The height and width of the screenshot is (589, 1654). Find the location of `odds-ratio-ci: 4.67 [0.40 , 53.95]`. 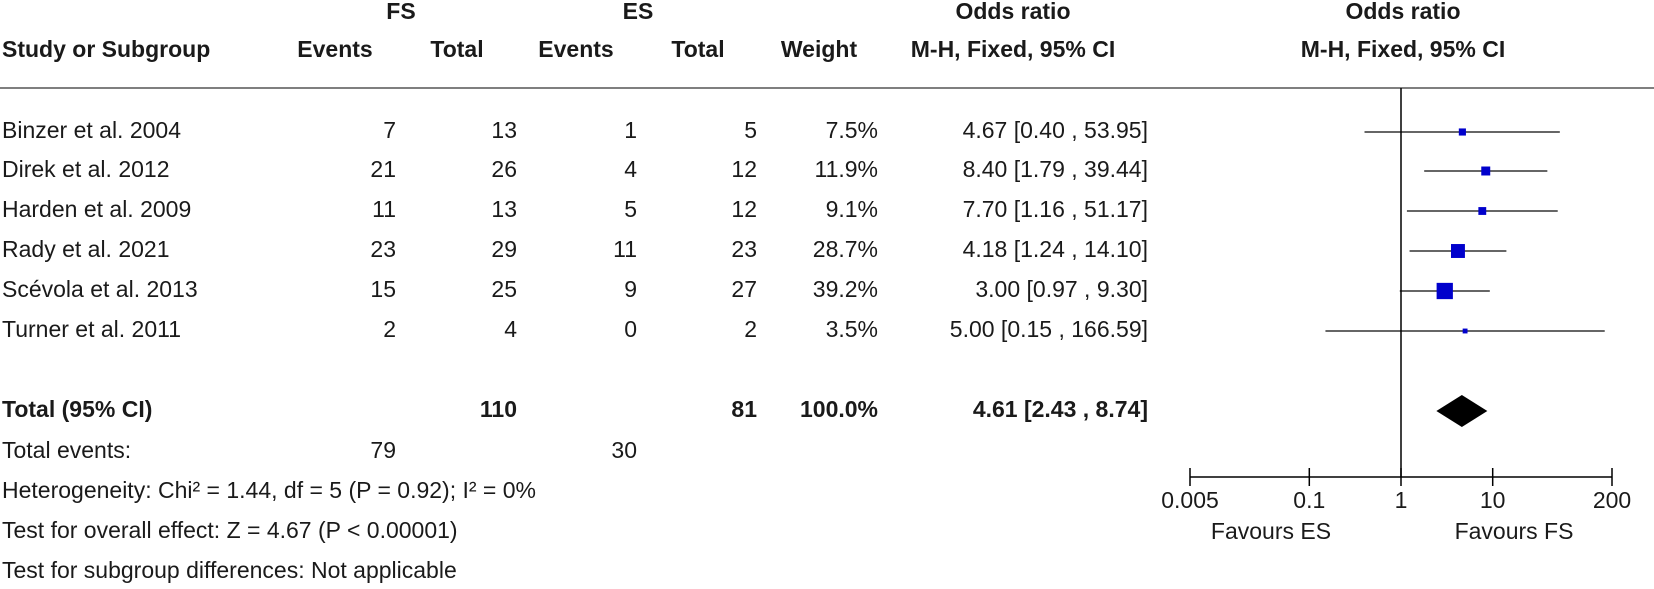

odds-ratio-ci: 4.67 [0.40 , 53.95] is located at coordinates (1055, 130).